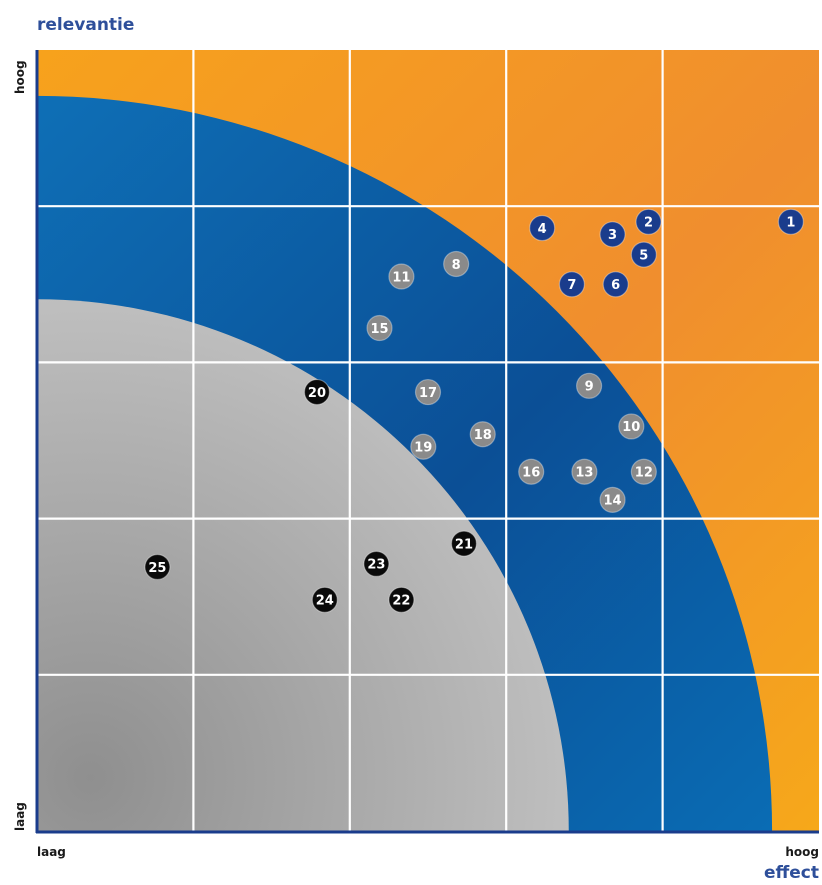 Image resolution: width=822 pixels, height=885 pixels. I want to click on data-point: 19, so click(423, 446).